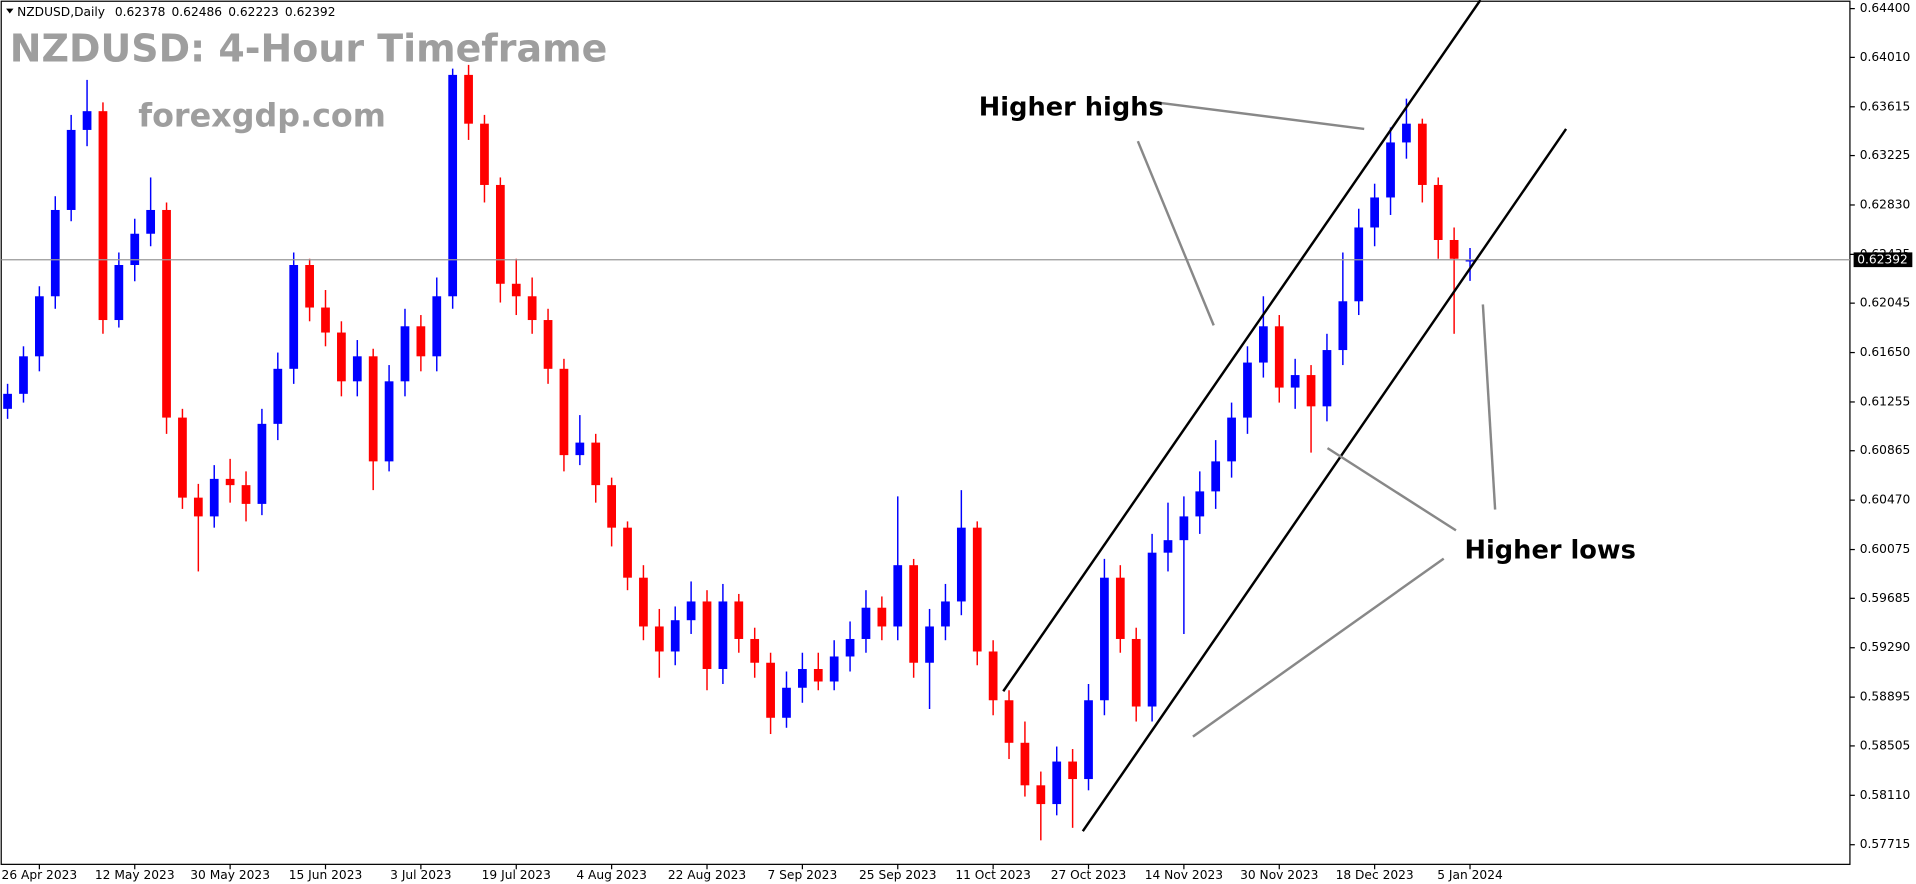  What do you see at coordinates (326, 875) in the screenshot?
I see `x-tick-label: 15 Jun 2023` at bounding box center [326, 875].